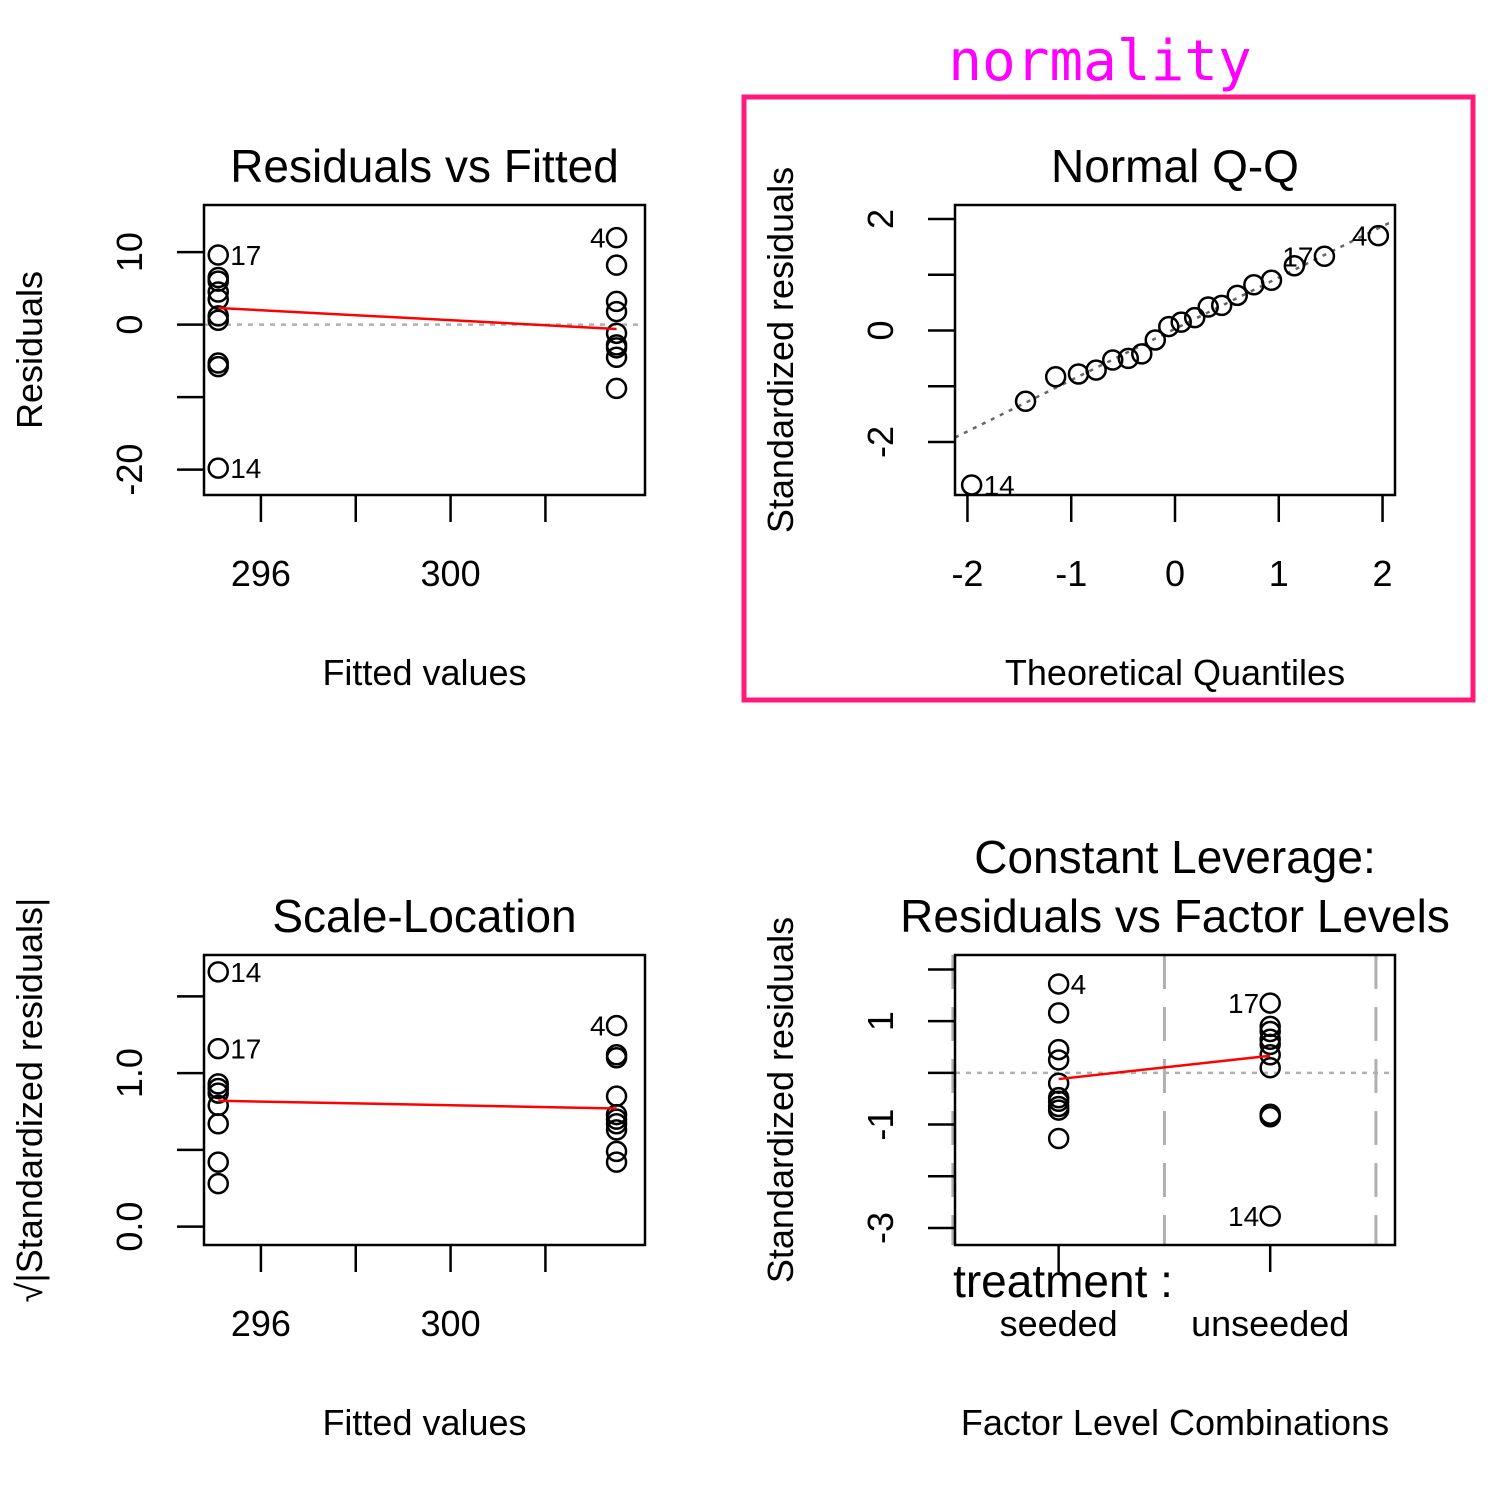  What do you see at coordinates (967, 573) in the screenshot?
I see `x-tick-label: -2` at bounding box center [967, 573].